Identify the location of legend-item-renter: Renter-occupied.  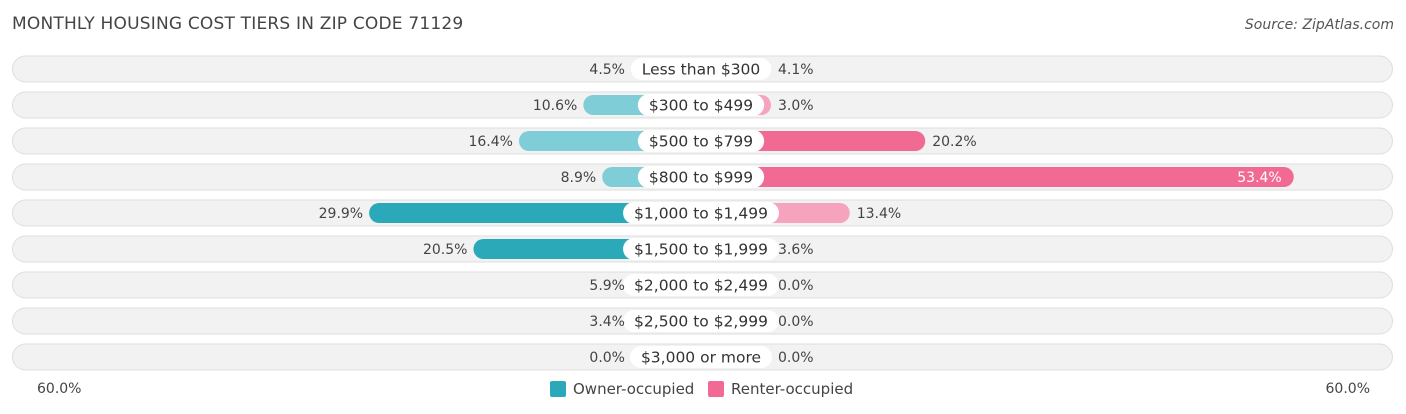
(780, 389).